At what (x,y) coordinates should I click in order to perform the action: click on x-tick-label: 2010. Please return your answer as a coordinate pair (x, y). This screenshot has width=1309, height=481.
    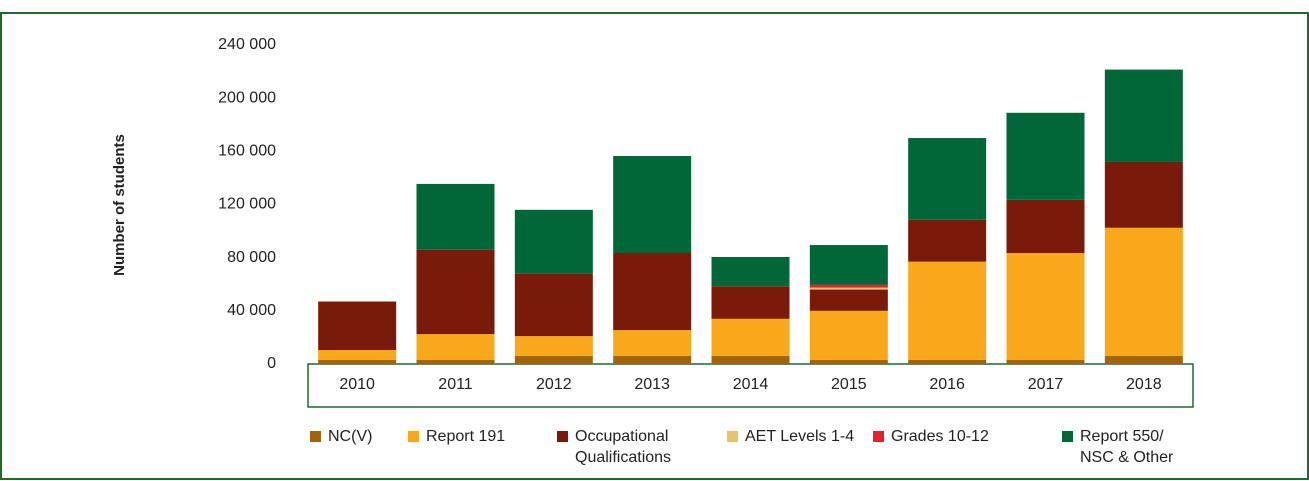
    Looking at the image, I should click on (357, 384).